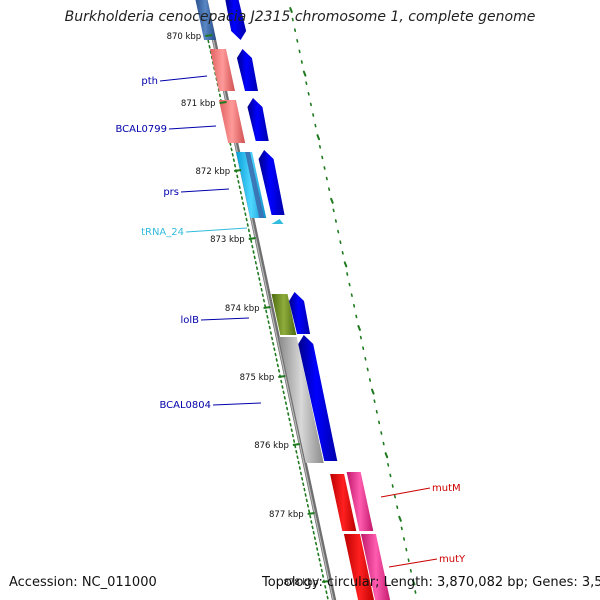 Image resolution: width=600 pixels, height=600 pixels. What do you see at coordinates (286, 515) in the screenshot?
I see `tick-label: 877 kbp` at bounding box center [286, 515].